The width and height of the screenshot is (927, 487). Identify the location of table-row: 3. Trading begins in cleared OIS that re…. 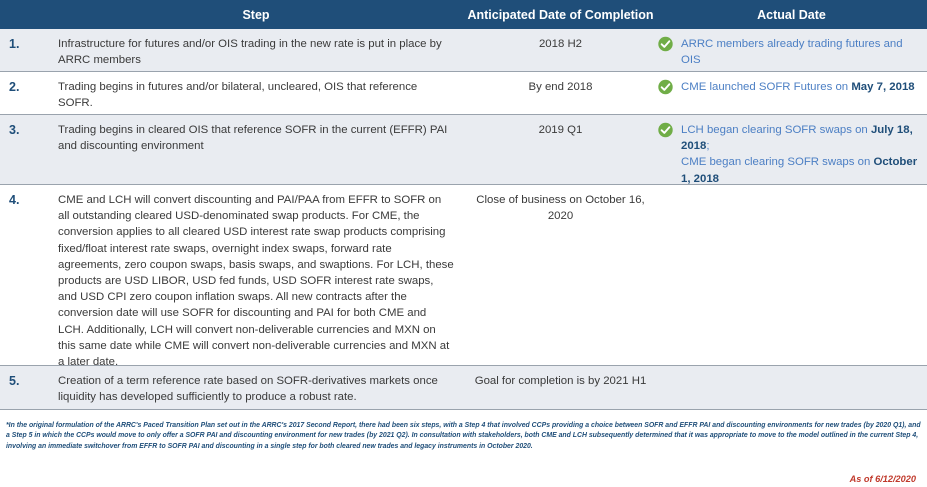
(463, 150).